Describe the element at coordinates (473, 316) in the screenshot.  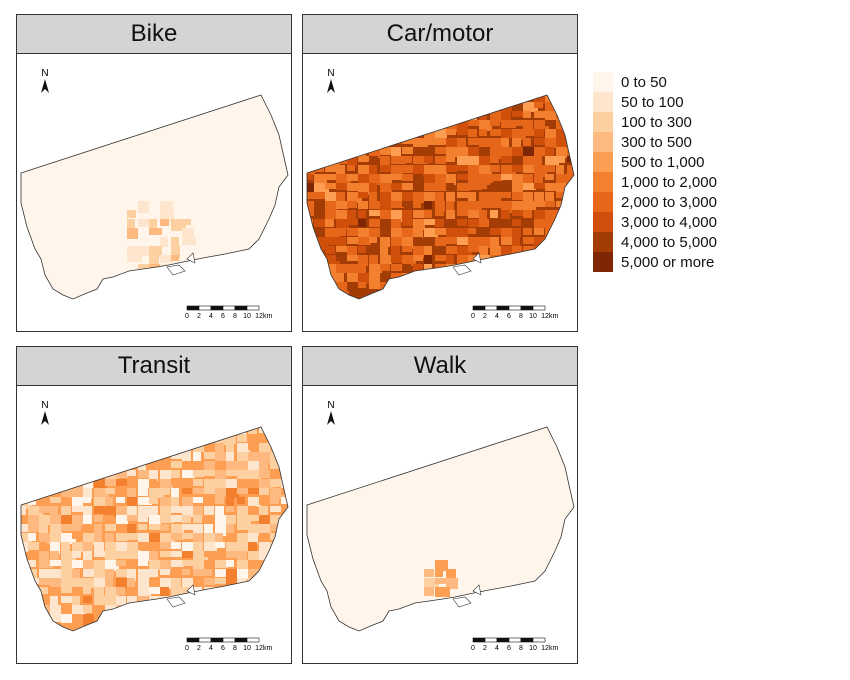
I see `scale-bar-tick: 0` at that location.